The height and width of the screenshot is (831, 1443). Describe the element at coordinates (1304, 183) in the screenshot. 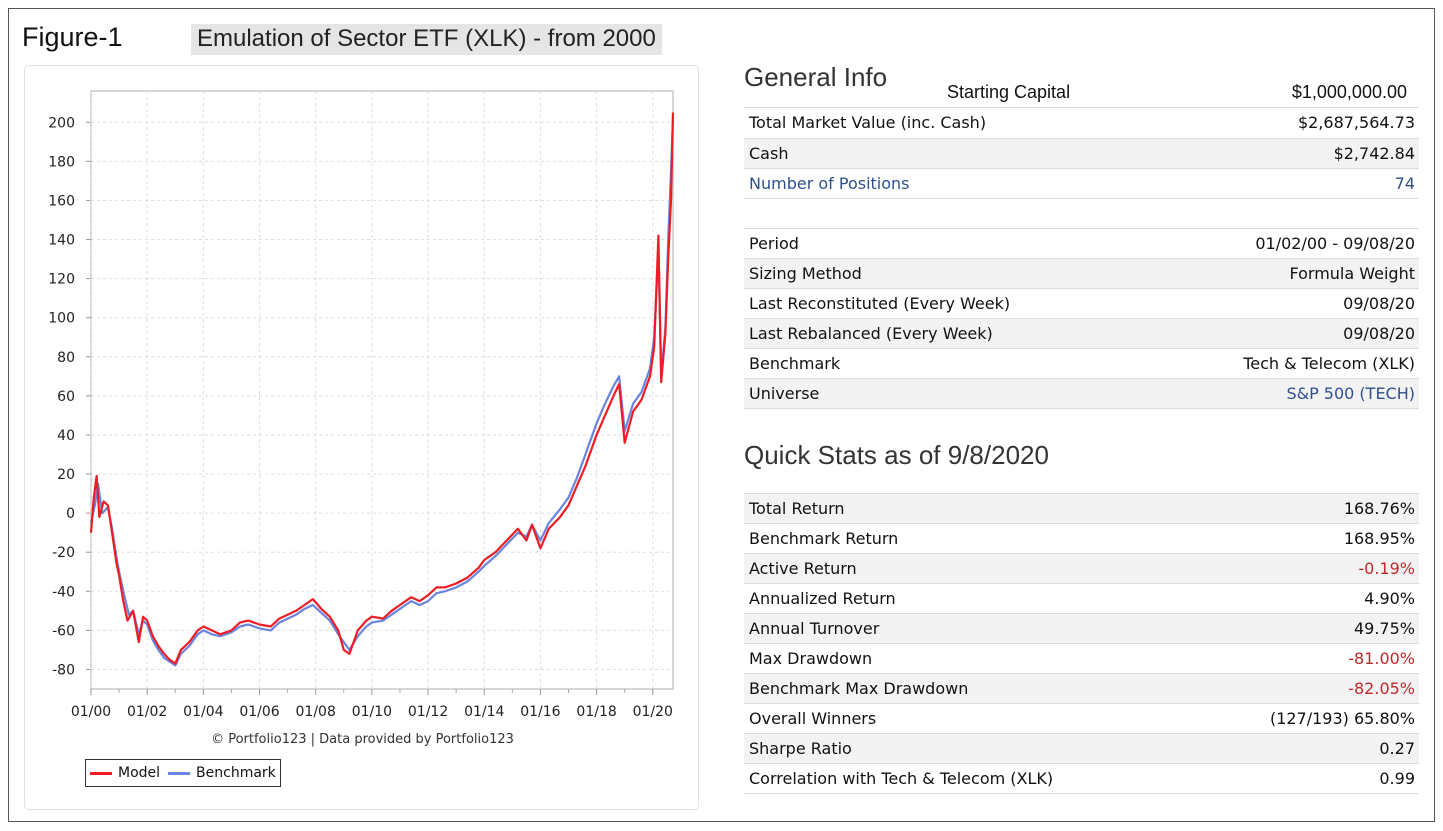

I see `positions-count-link: 74` at that location.